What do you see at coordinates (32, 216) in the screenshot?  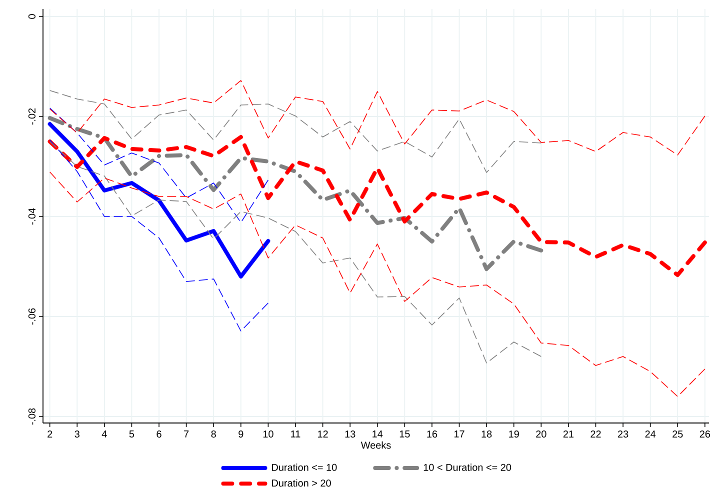 I see `y-tick-label: -.04` at bounding box center [32, 216].